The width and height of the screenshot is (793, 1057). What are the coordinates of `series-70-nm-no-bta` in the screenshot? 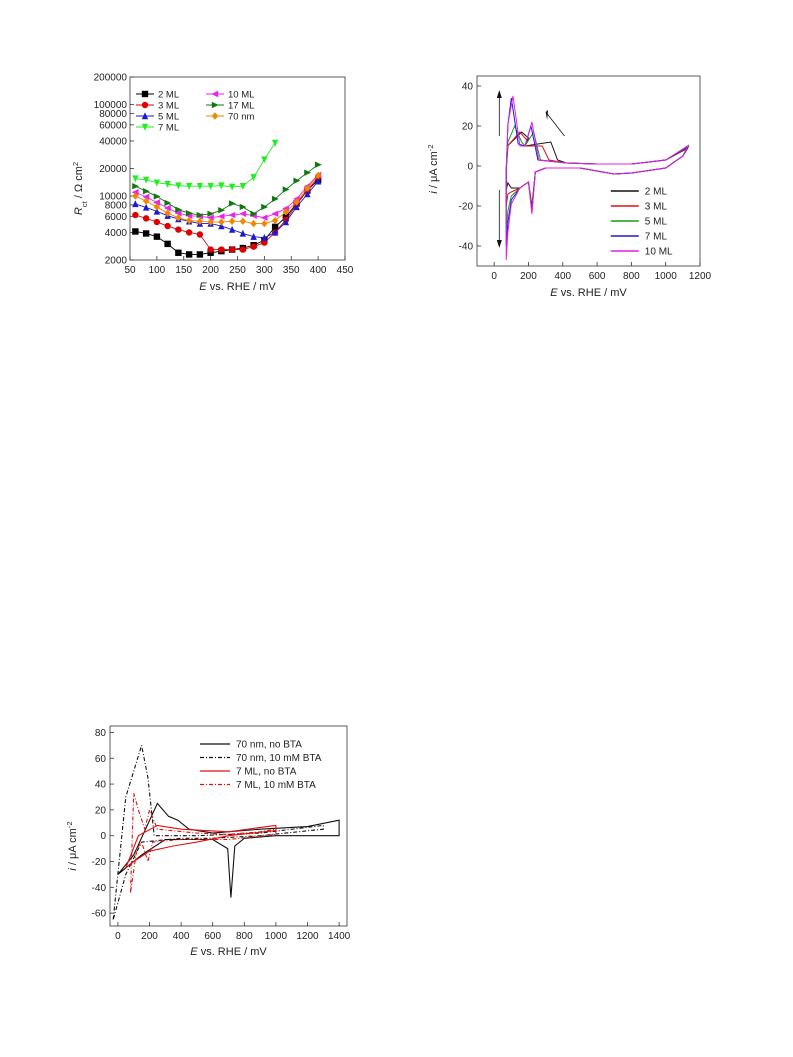 It's located at (228, 850).